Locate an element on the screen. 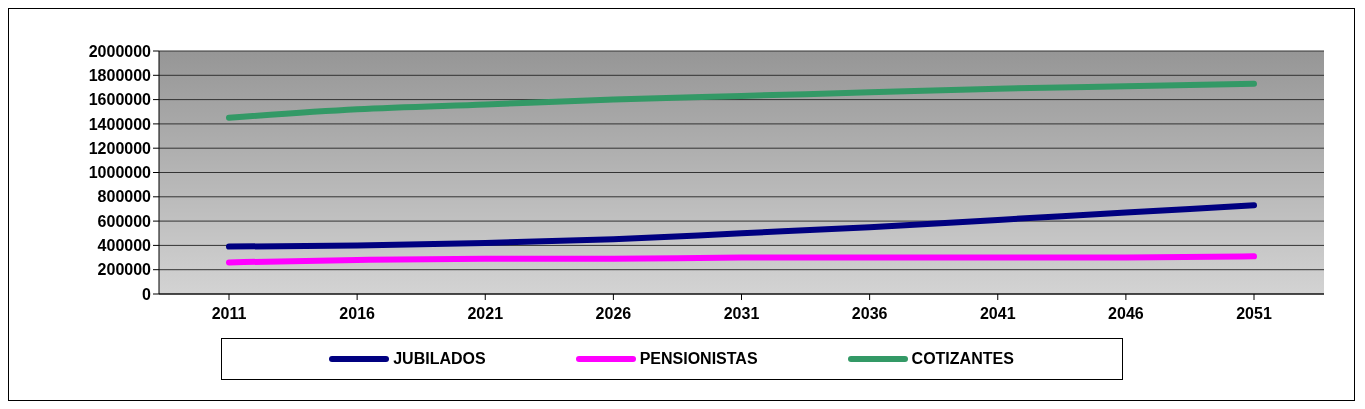 The height and width of the screenshot is (409, 1365). y-tick-label: 1600000 is located at coordinates (120, 100).